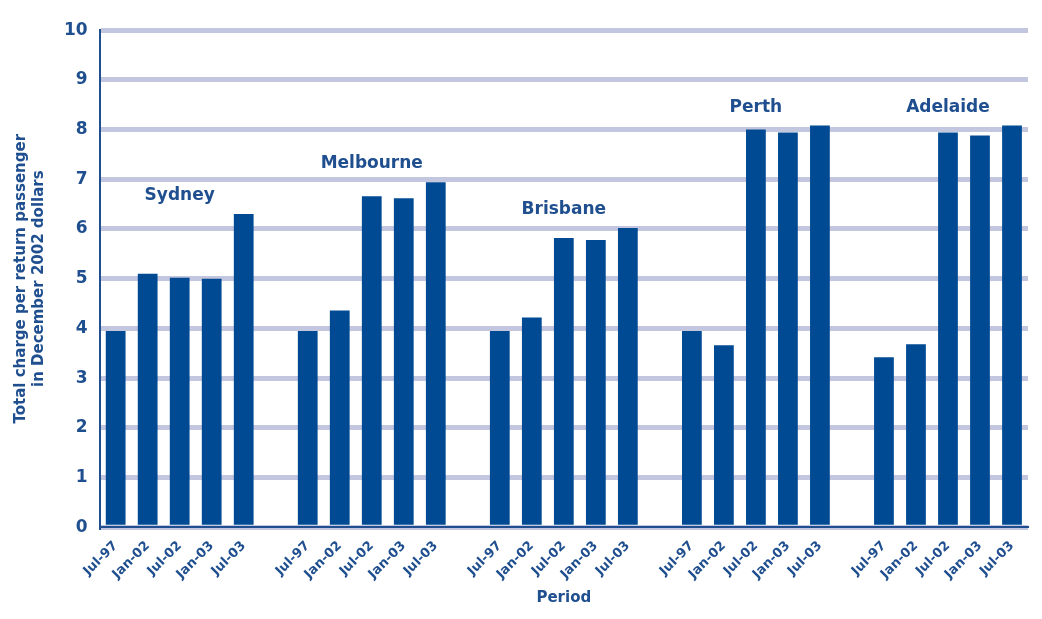  I want to click on y-tick-label: 8, so click(81, 128).